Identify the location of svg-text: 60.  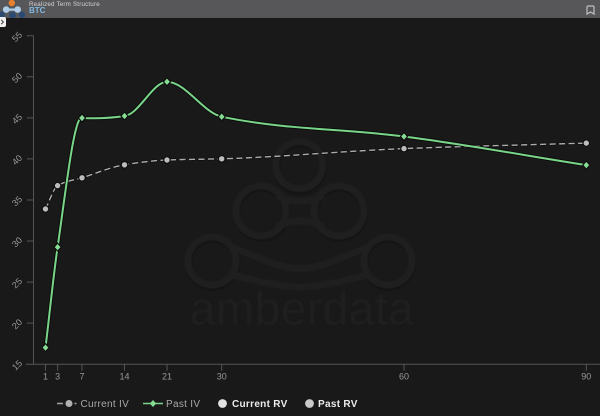
(404, 377).